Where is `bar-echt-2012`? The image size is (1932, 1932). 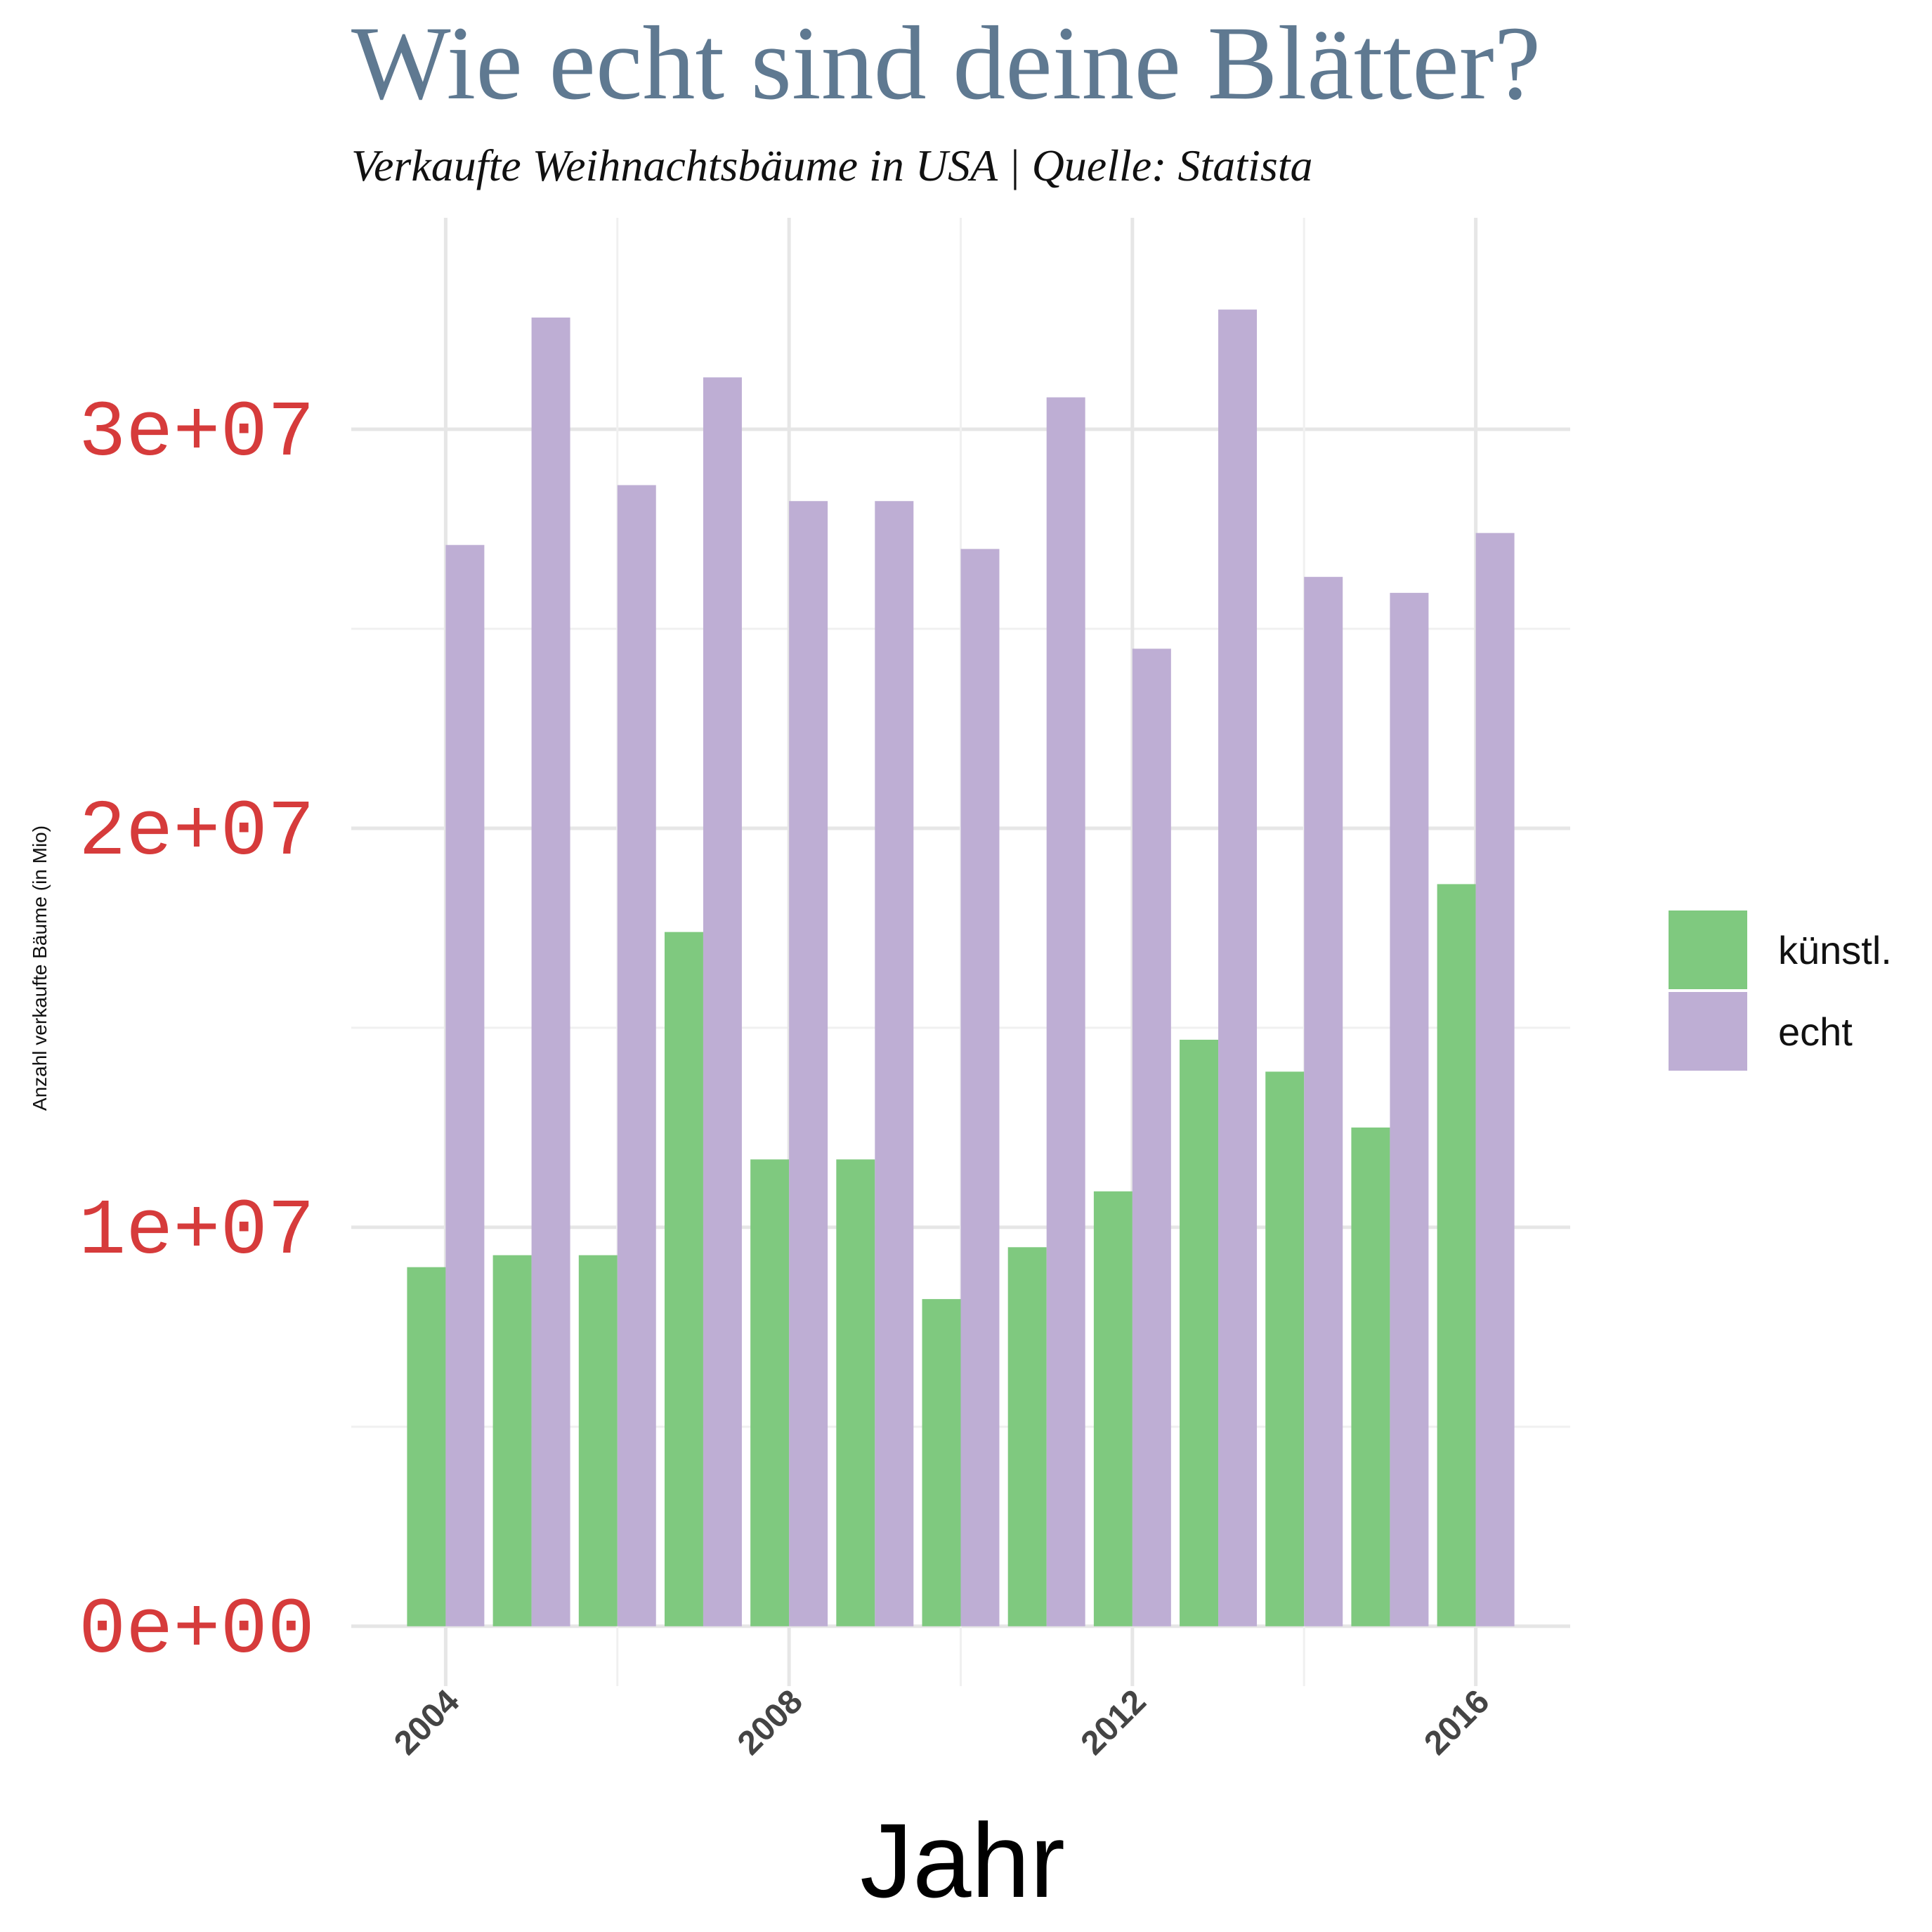
bar-echt-2012 is located at coordinates (1151, 1137).